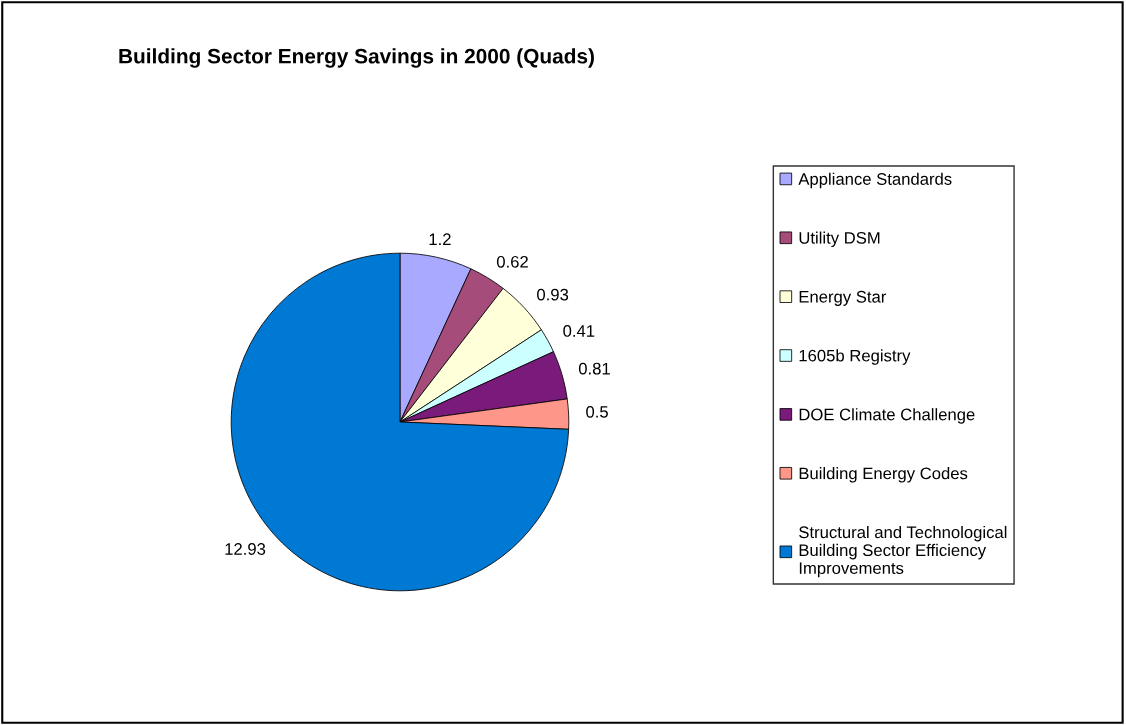 The height and width of the screenshot is (725, 1126). What do you see at coordinates (594, 368) in the screenshot?
I see `data-label: 0.81` at bounding box center [594, 368].